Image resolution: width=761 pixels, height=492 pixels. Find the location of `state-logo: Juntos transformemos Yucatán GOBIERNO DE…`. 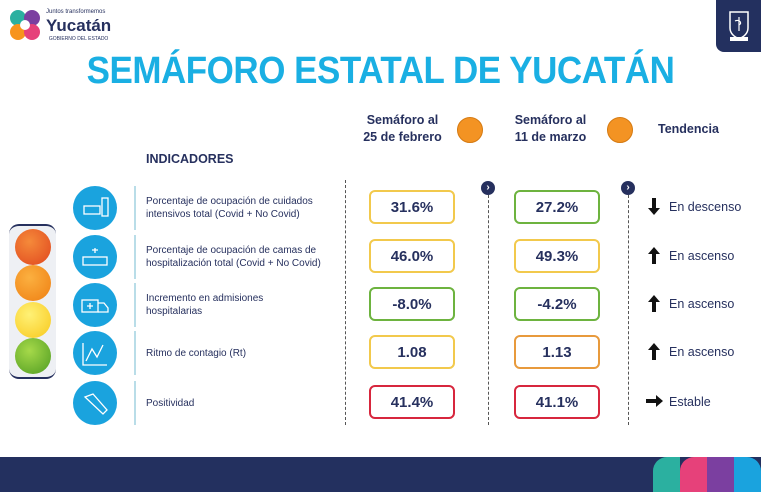

state-logo: Juntos transformemos Yucatán GOBIERNO DE… is located at coordinates (59, 25).